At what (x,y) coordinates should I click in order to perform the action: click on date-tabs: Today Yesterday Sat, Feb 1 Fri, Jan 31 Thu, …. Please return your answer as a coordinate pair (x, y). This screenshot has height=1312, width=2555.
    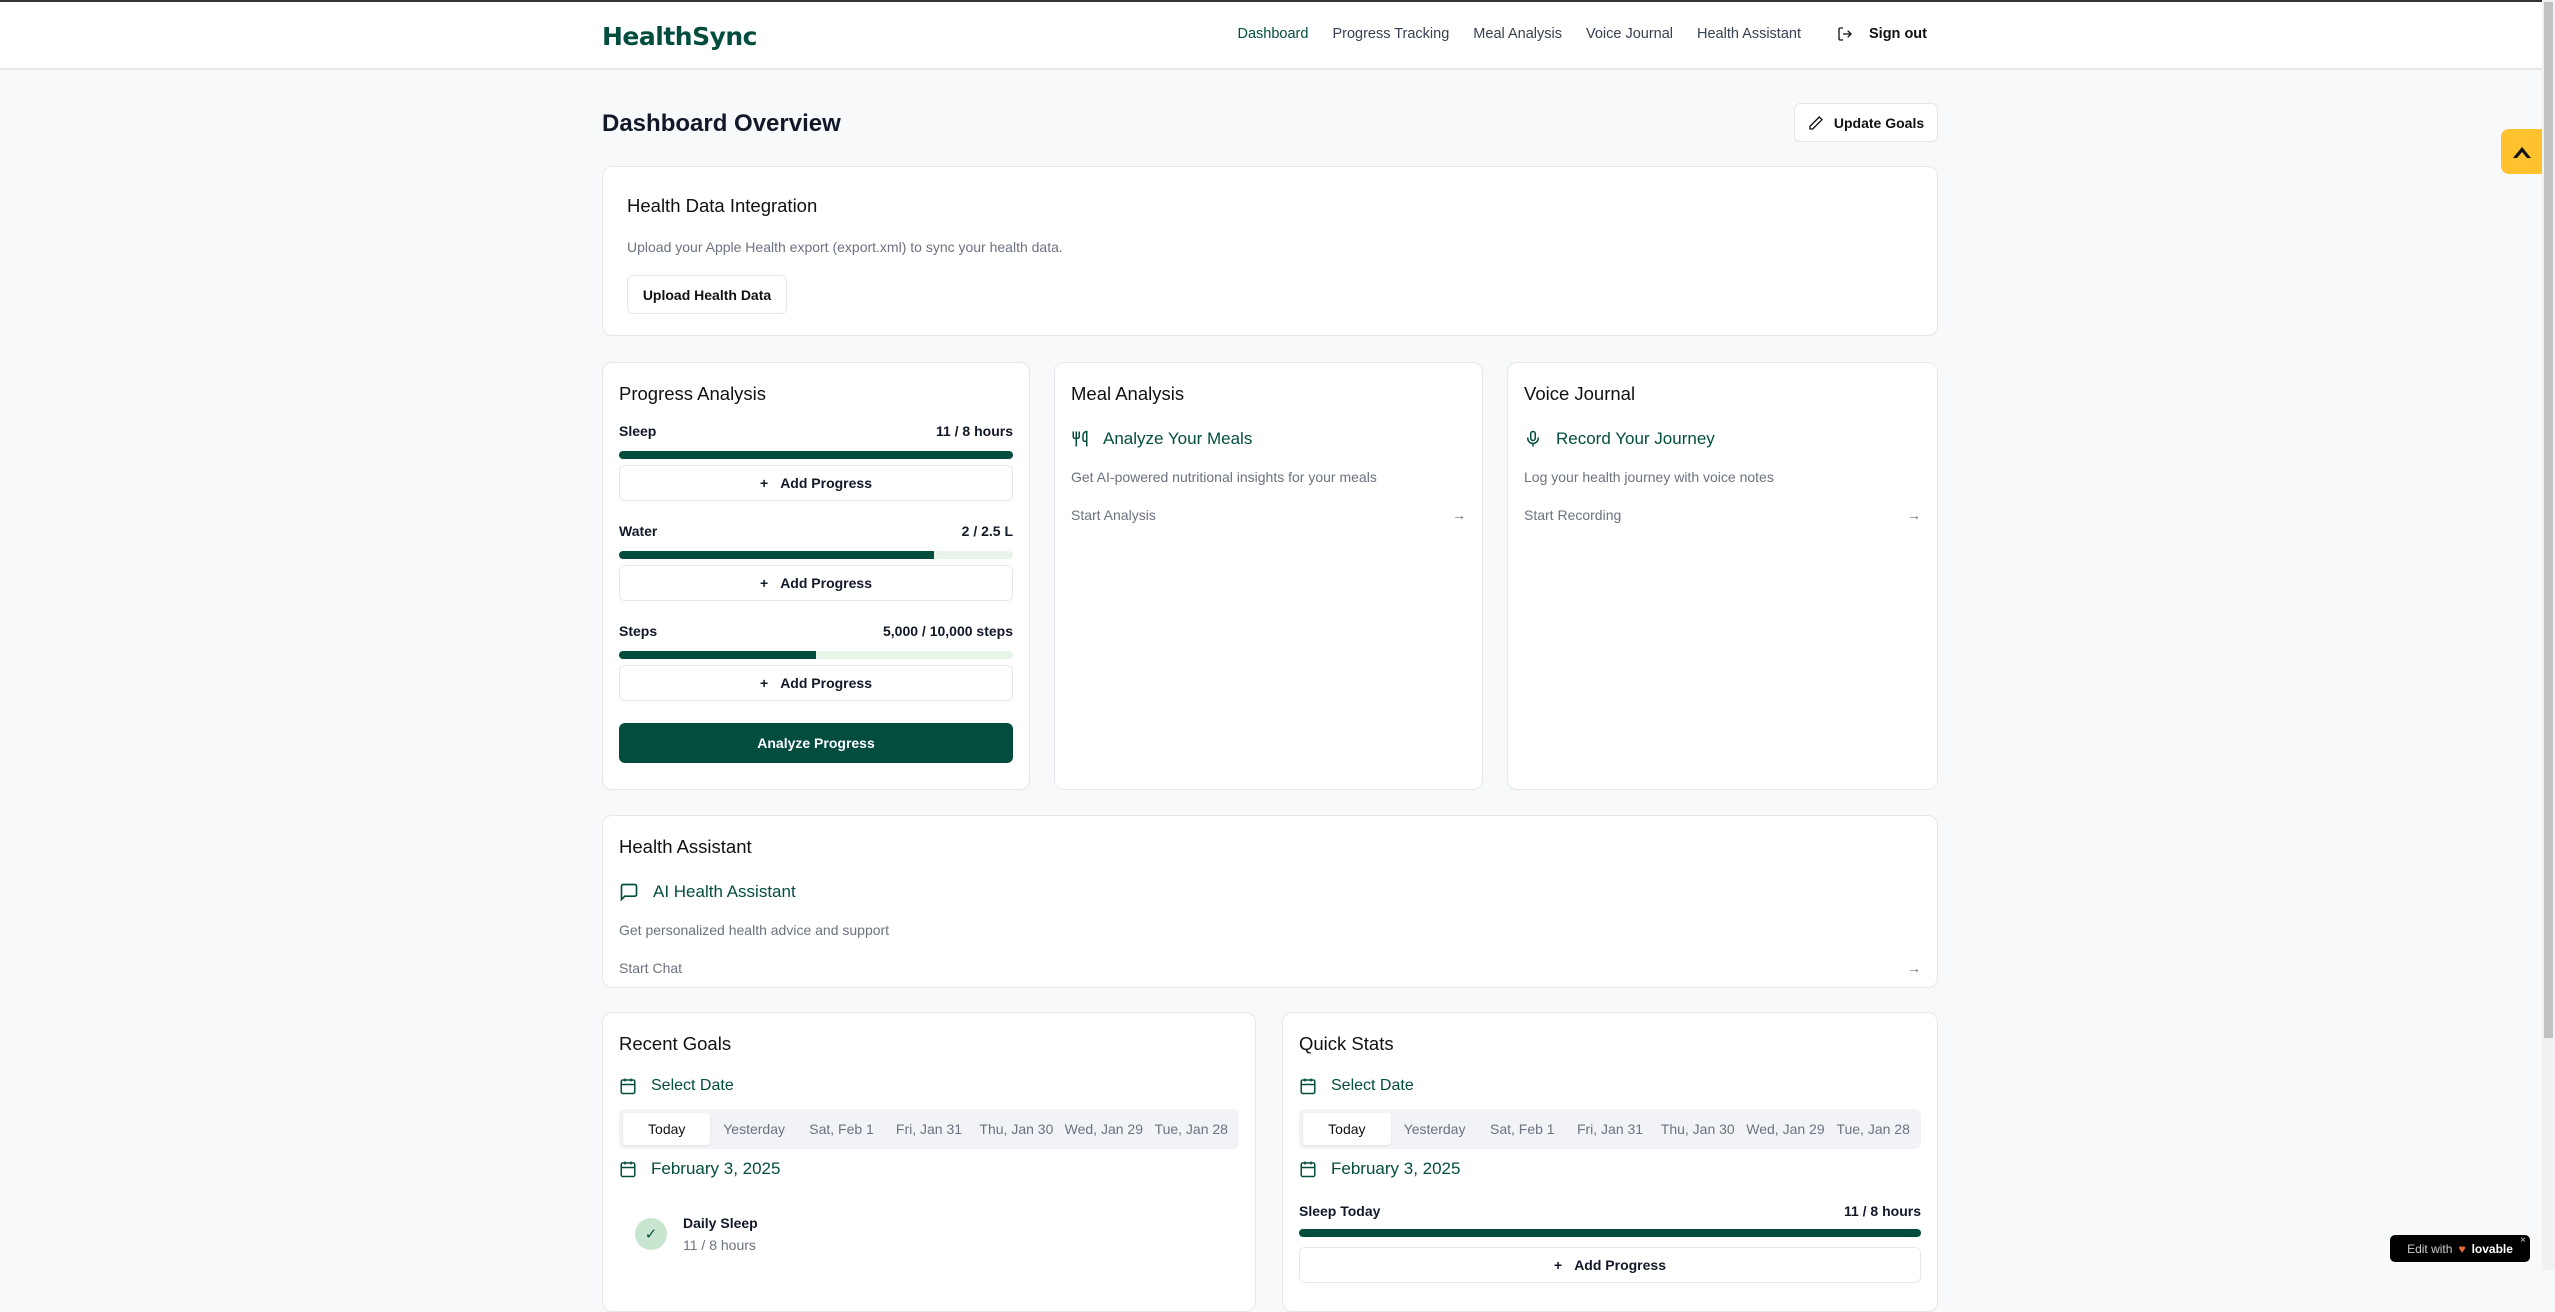
    Looking at the image, I should click on (1610, 1129).